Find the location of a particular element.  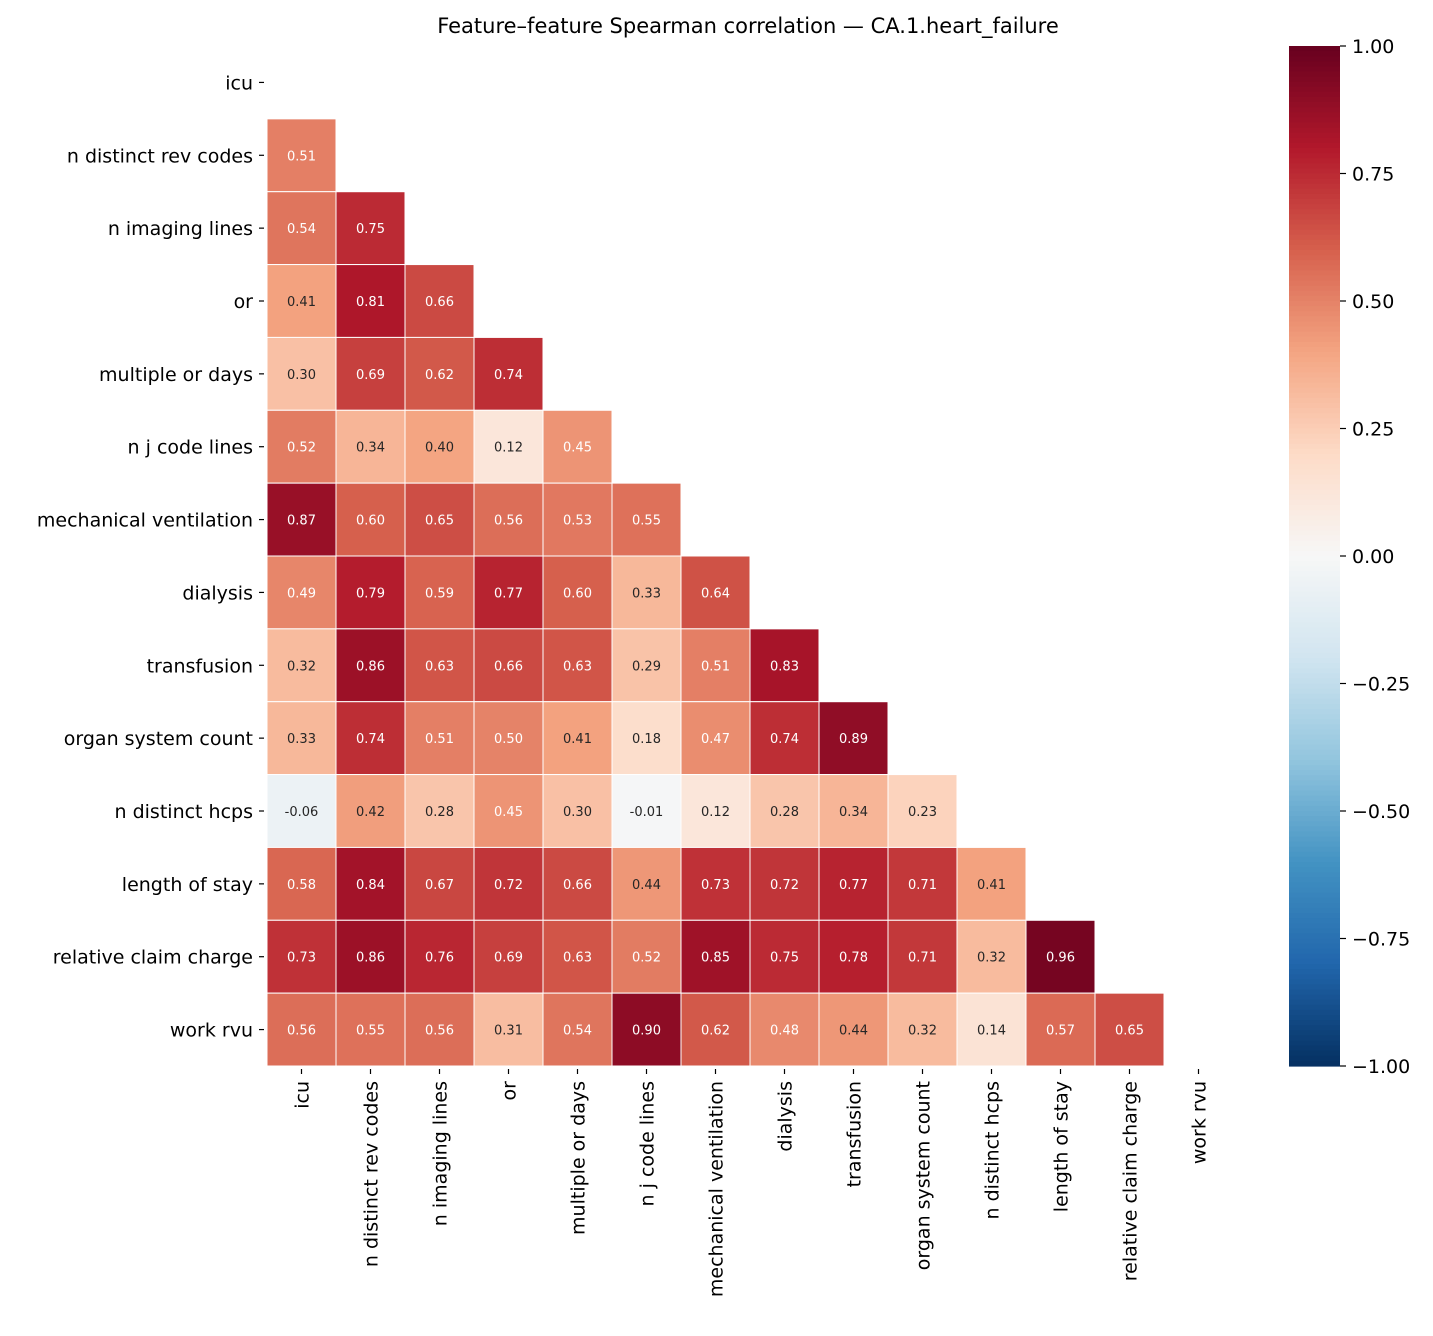

x-tick-label: transfusion is located at coordinates (855, 1134).